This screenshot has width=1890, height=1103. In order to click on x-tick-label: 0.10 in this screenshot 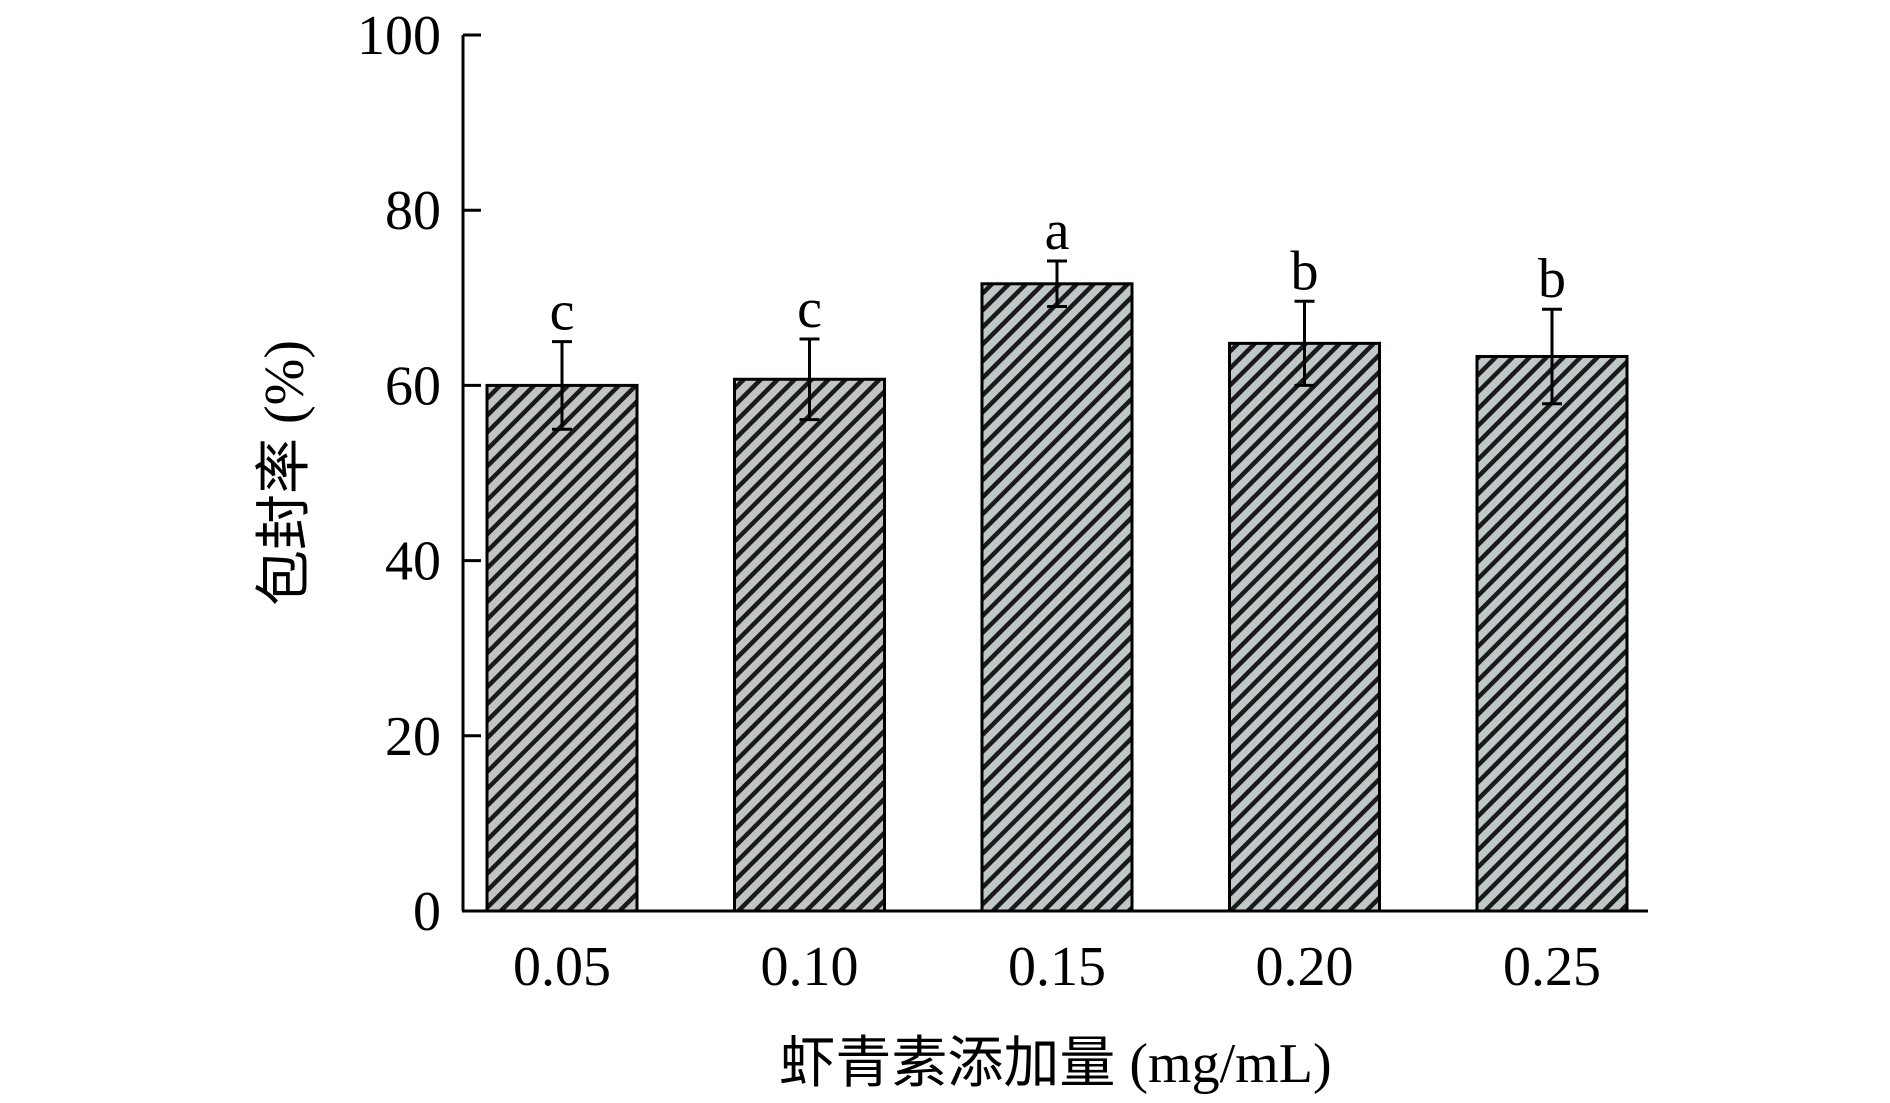, I will do `click(810, 967)`.